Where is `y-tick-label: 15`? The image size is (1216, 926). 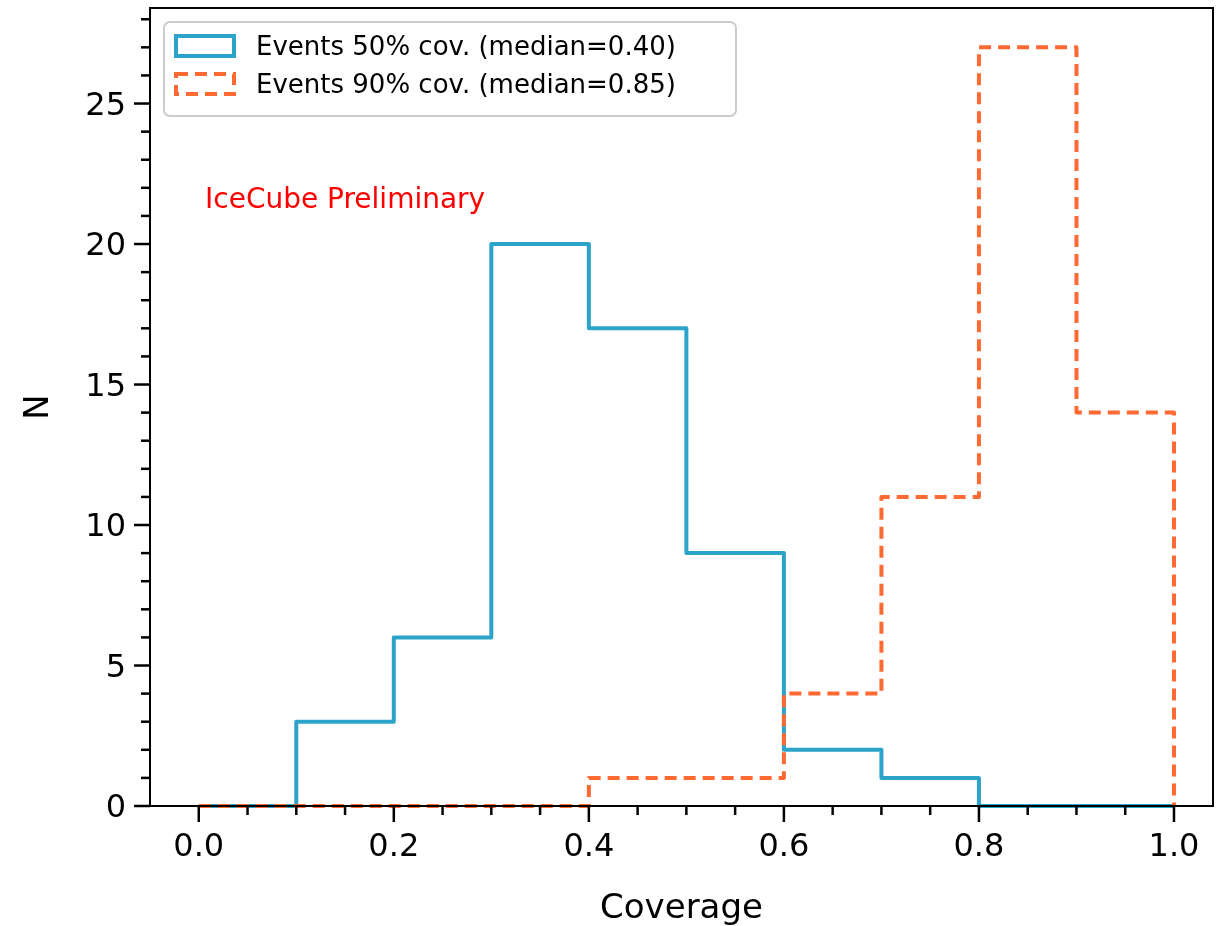
y-tick-label: 15 is located at coordinates (105, 384).